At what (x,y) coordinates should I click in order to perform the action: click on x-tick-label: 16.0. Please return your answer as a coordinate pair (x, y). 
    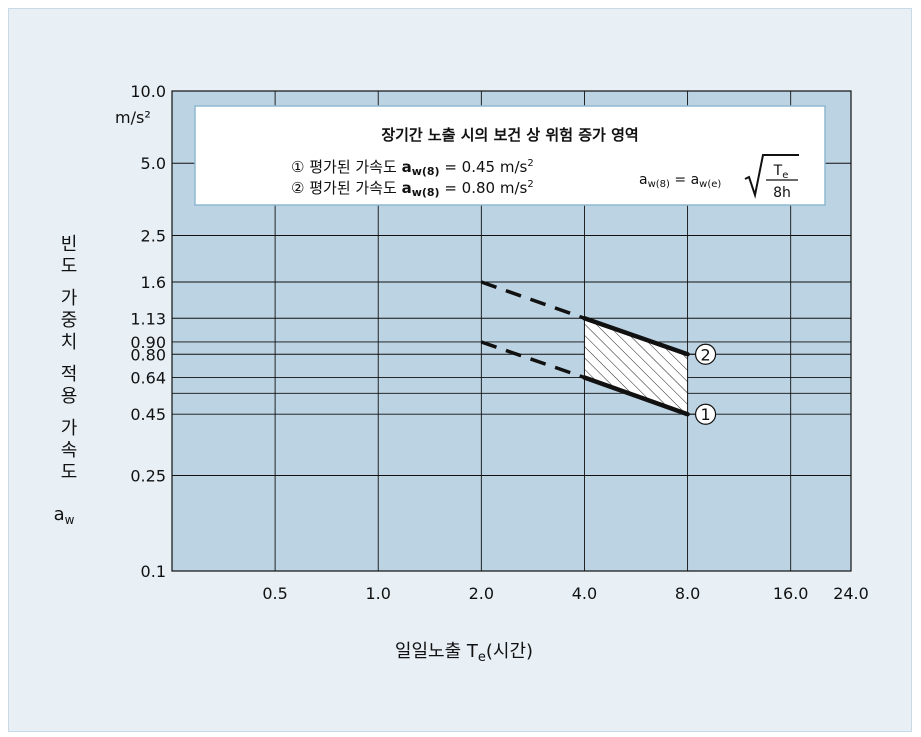
    Looking at the image, I should click on (791, 593).